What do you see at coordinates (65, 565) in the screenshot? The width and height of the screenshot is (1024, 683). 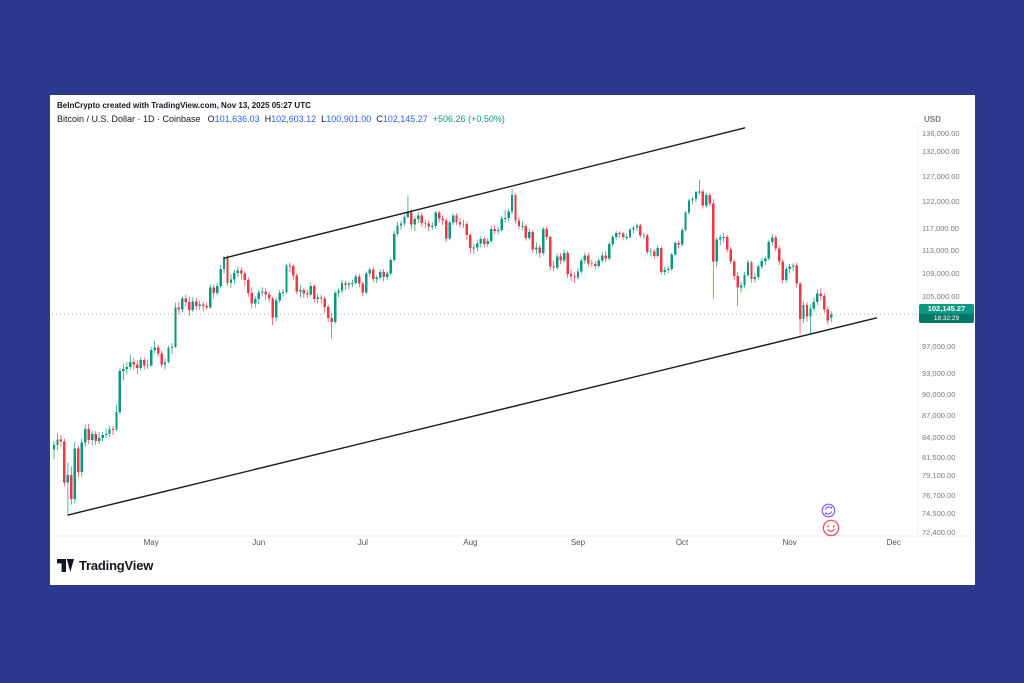 I see `tradingview-logo-icon` at bounding box center [65, 565].